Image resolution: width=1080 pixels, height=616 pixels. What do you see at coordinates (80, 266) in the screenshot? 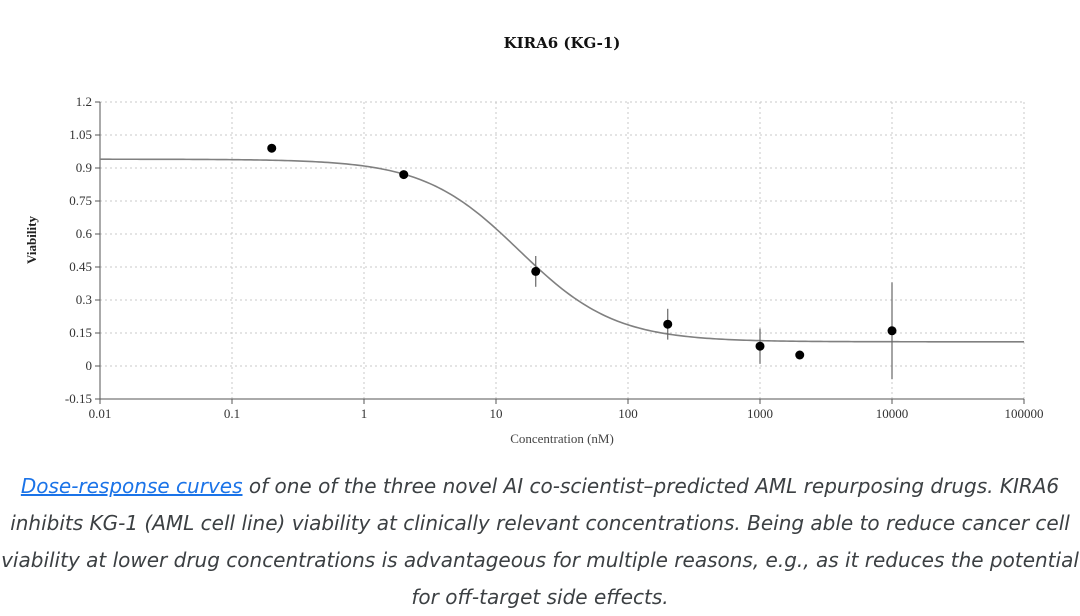
I see `y-tick-label: 0.45` at bounding box center [80, 266].